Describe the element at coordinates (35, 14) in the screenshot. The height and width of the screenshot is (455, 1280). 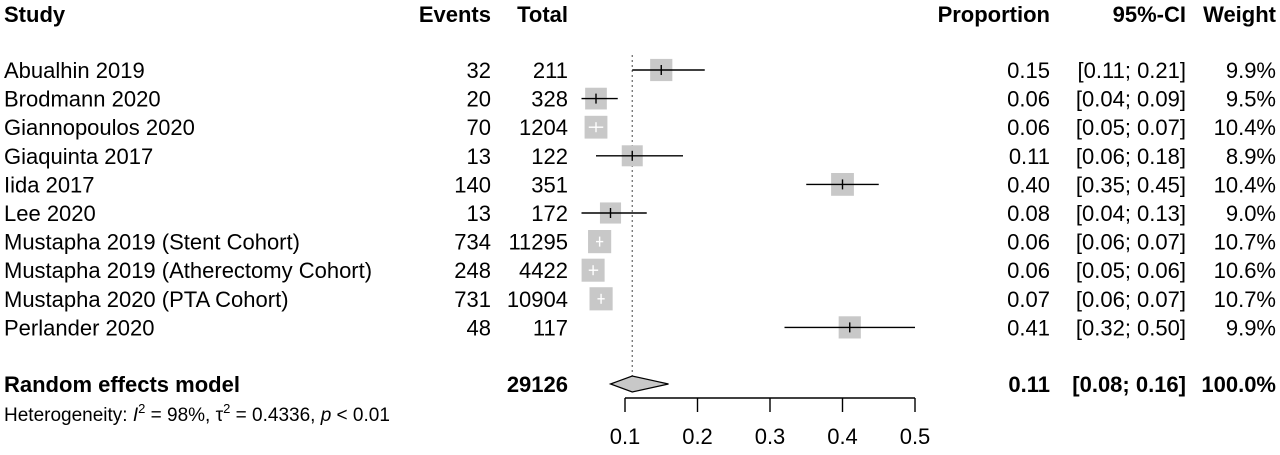
I see `header-study: Study` at that location.